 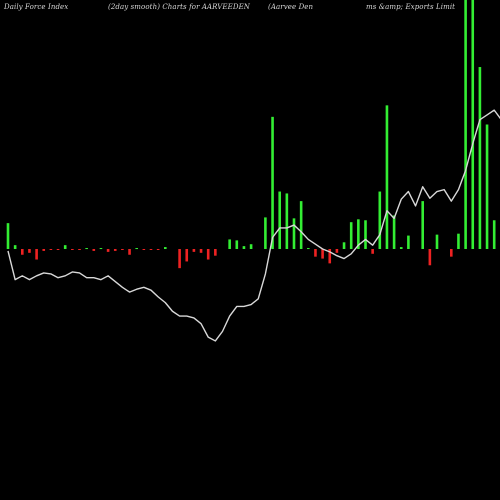 What do you see at coordinates (36, 7) in the screenshot?
I see `chart-header-left: Daily Force Index` at bounding box center [36, 7].